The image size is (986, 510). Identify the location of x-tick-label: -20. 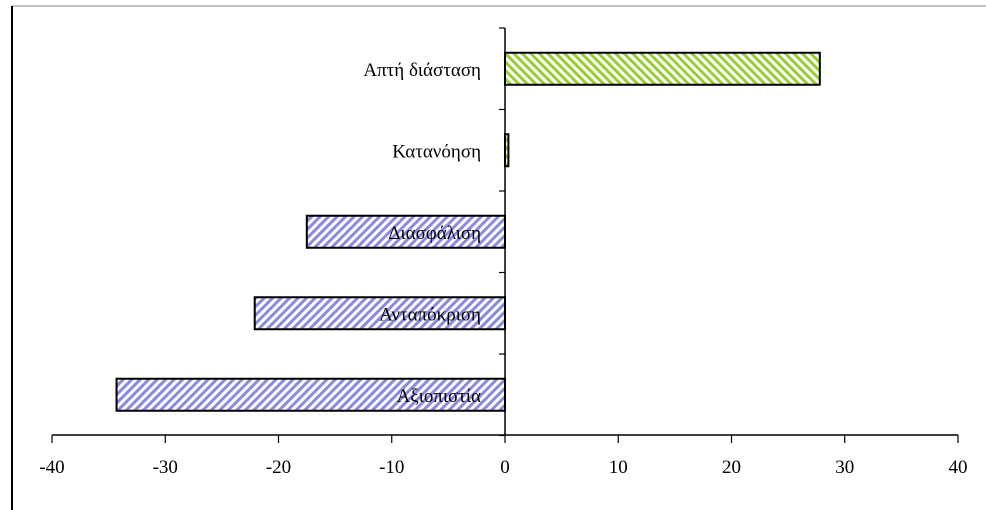
(278, 467).